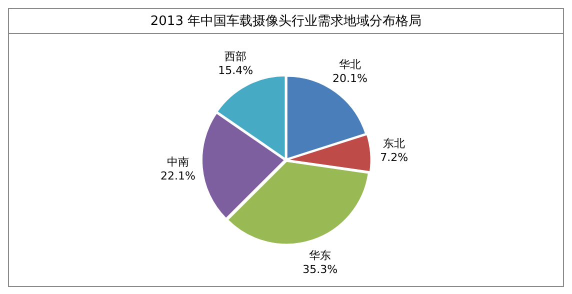 The height and width of the screenshot is (294, 572). What do you see at coordinates (350, 79) in the screenshot?
I see `data-label: 20.1%` at bounding box center [350, 79].